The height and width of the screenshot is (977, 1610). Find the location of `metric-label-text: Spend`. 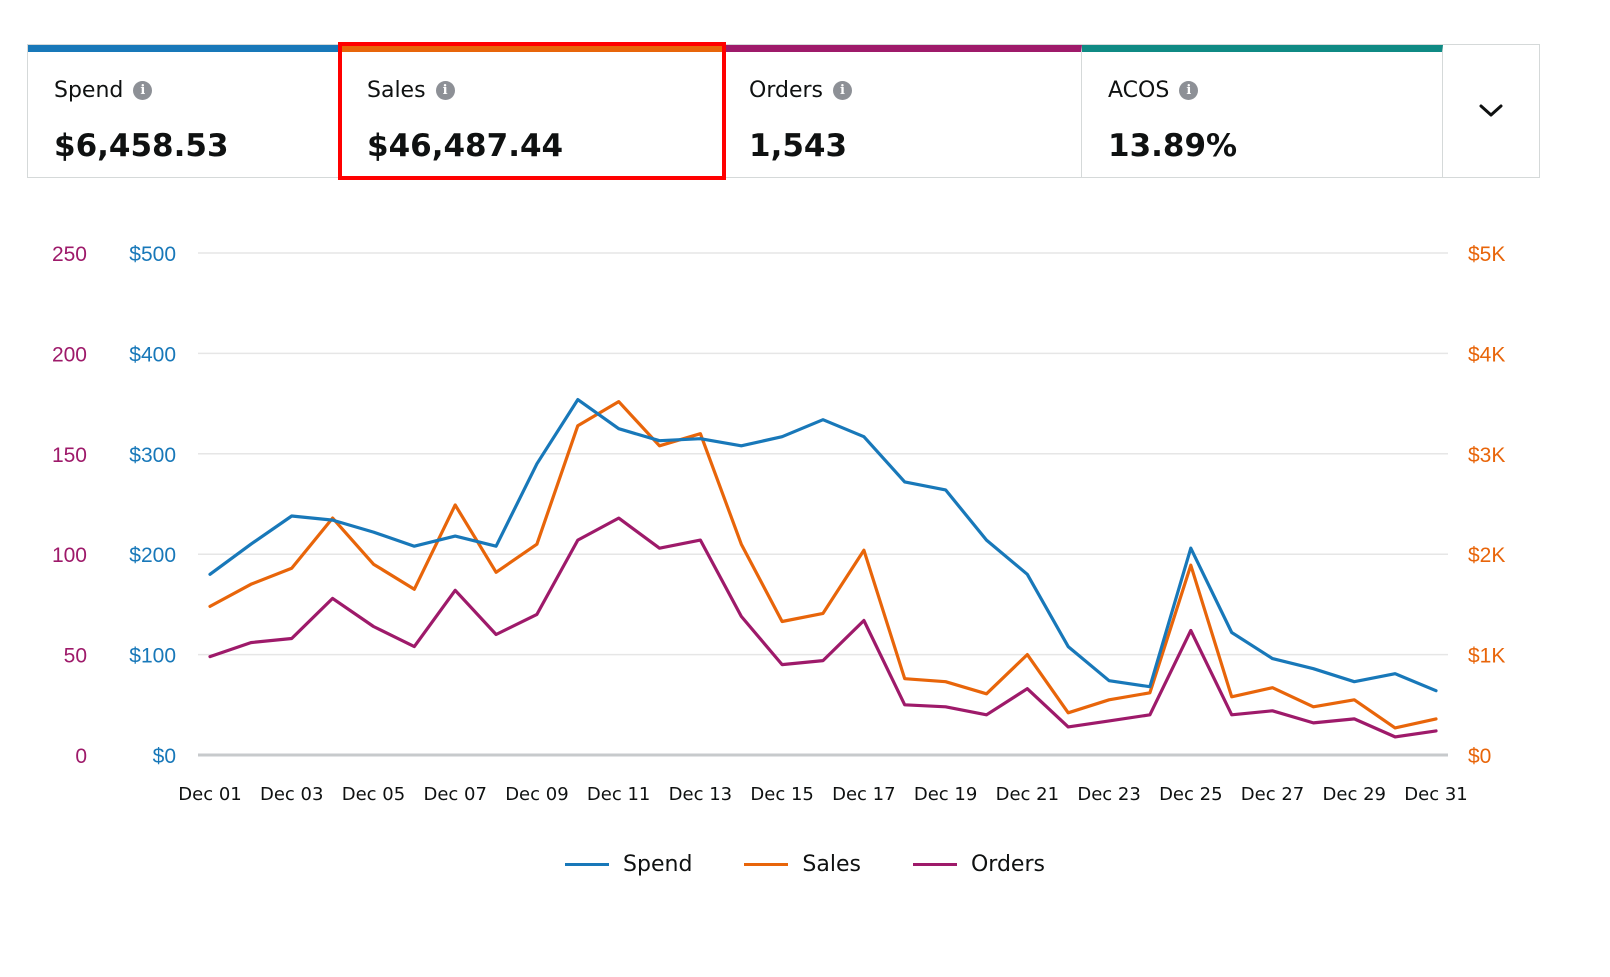

metric-label-text: Spend is located at coordinates (89, 90).